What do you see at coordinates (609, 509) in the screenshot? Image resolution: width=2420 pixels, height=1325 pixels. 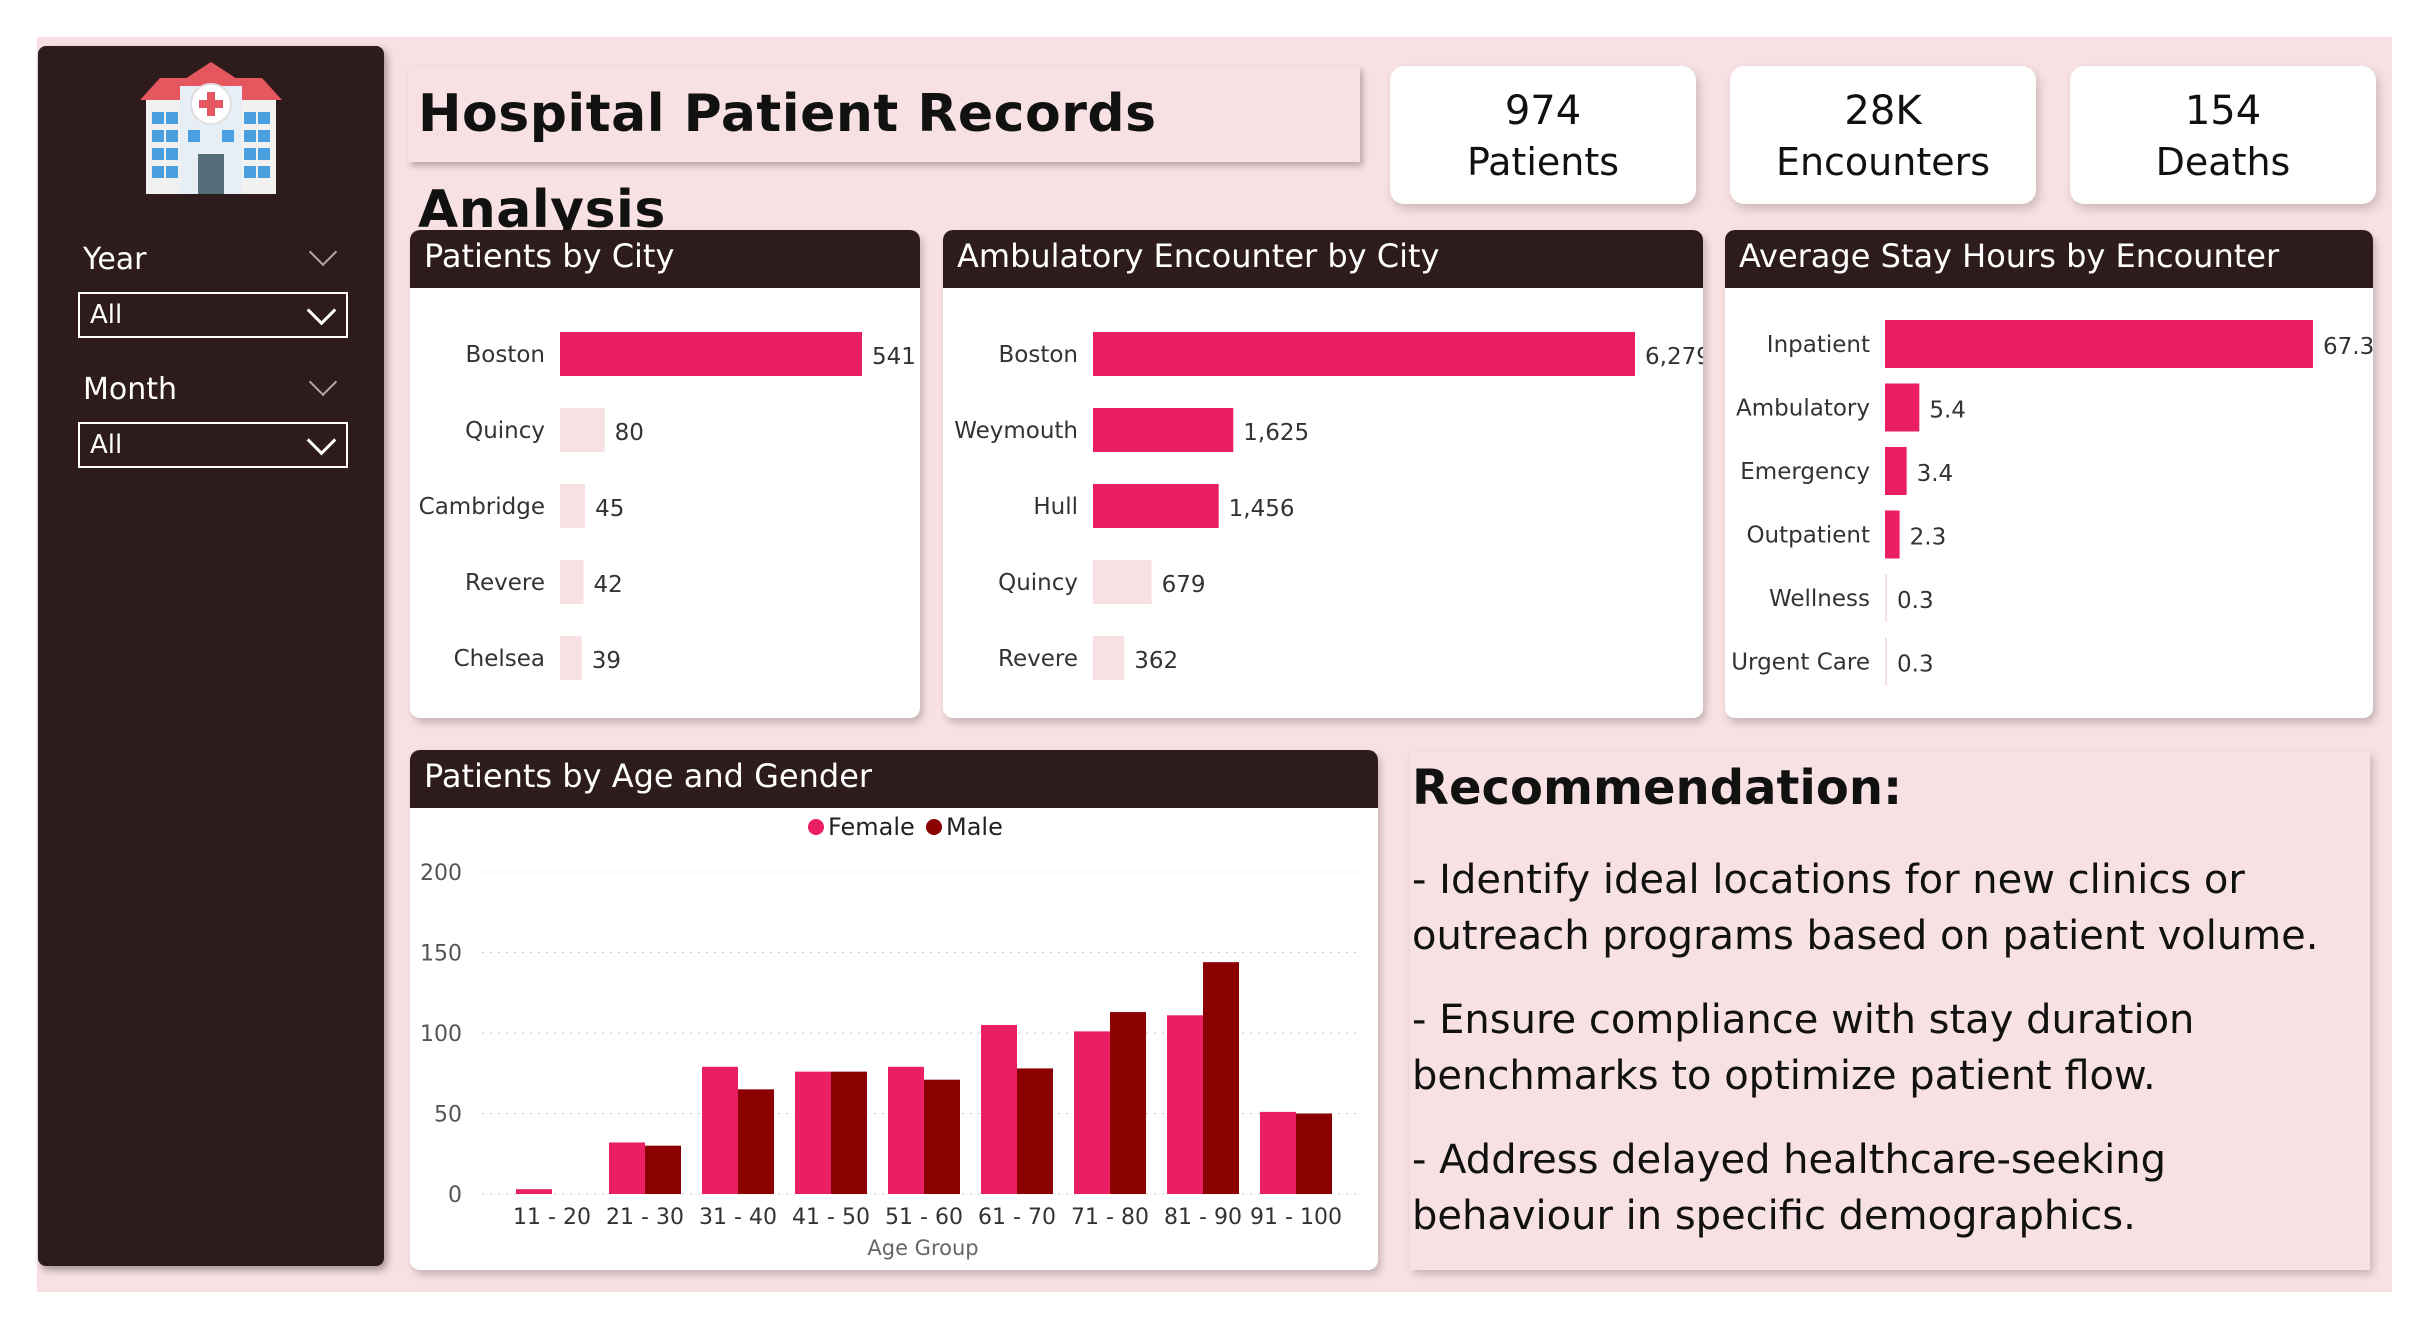 I see `data-label: 45` at bounding box center [609, 509].